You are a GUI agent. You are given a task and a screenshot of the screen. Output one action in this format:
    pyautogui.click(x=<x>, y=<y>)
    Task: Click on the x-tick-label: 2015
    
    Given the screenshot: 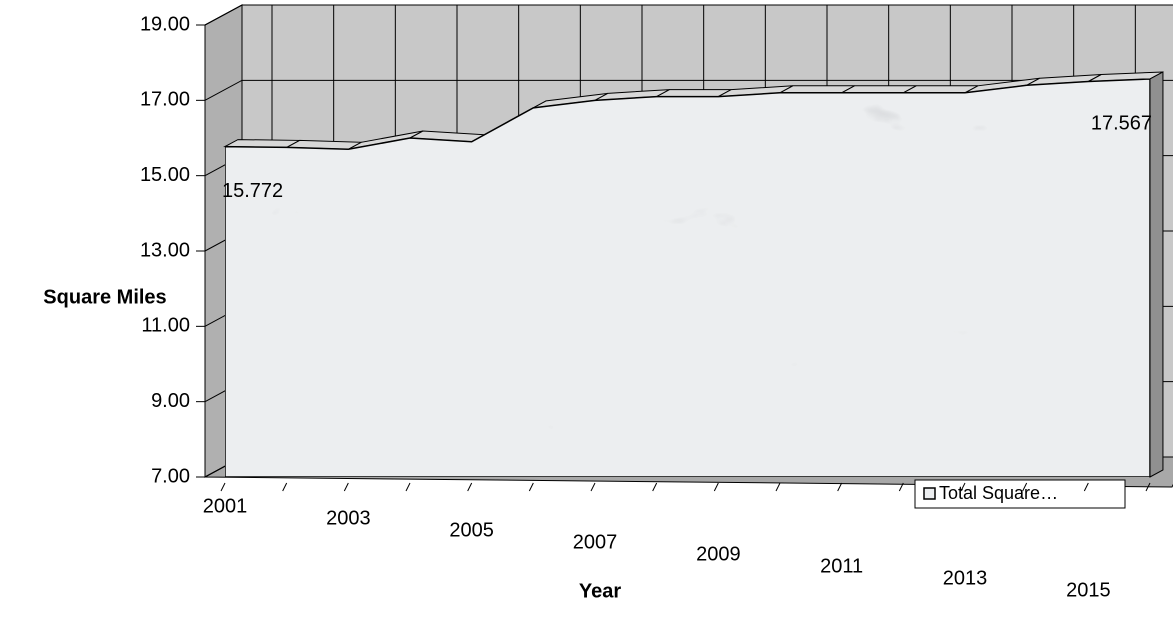 What is the action you would take?
    pyautogui.click(x=1088, y=590)
    